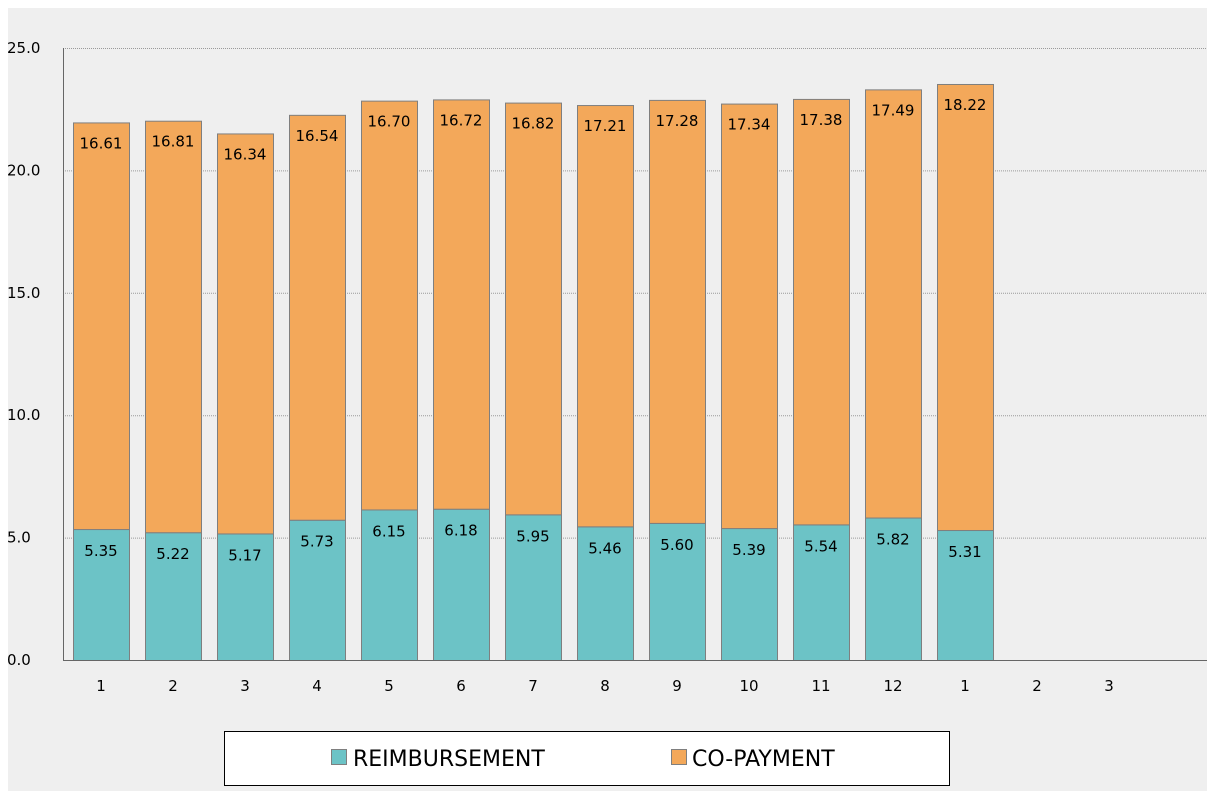 The image size is (1207, 795). Describe the element at coordinates (748, 550) in the screenshot. I see `data-label-reimbursement: 5.39` at that location.